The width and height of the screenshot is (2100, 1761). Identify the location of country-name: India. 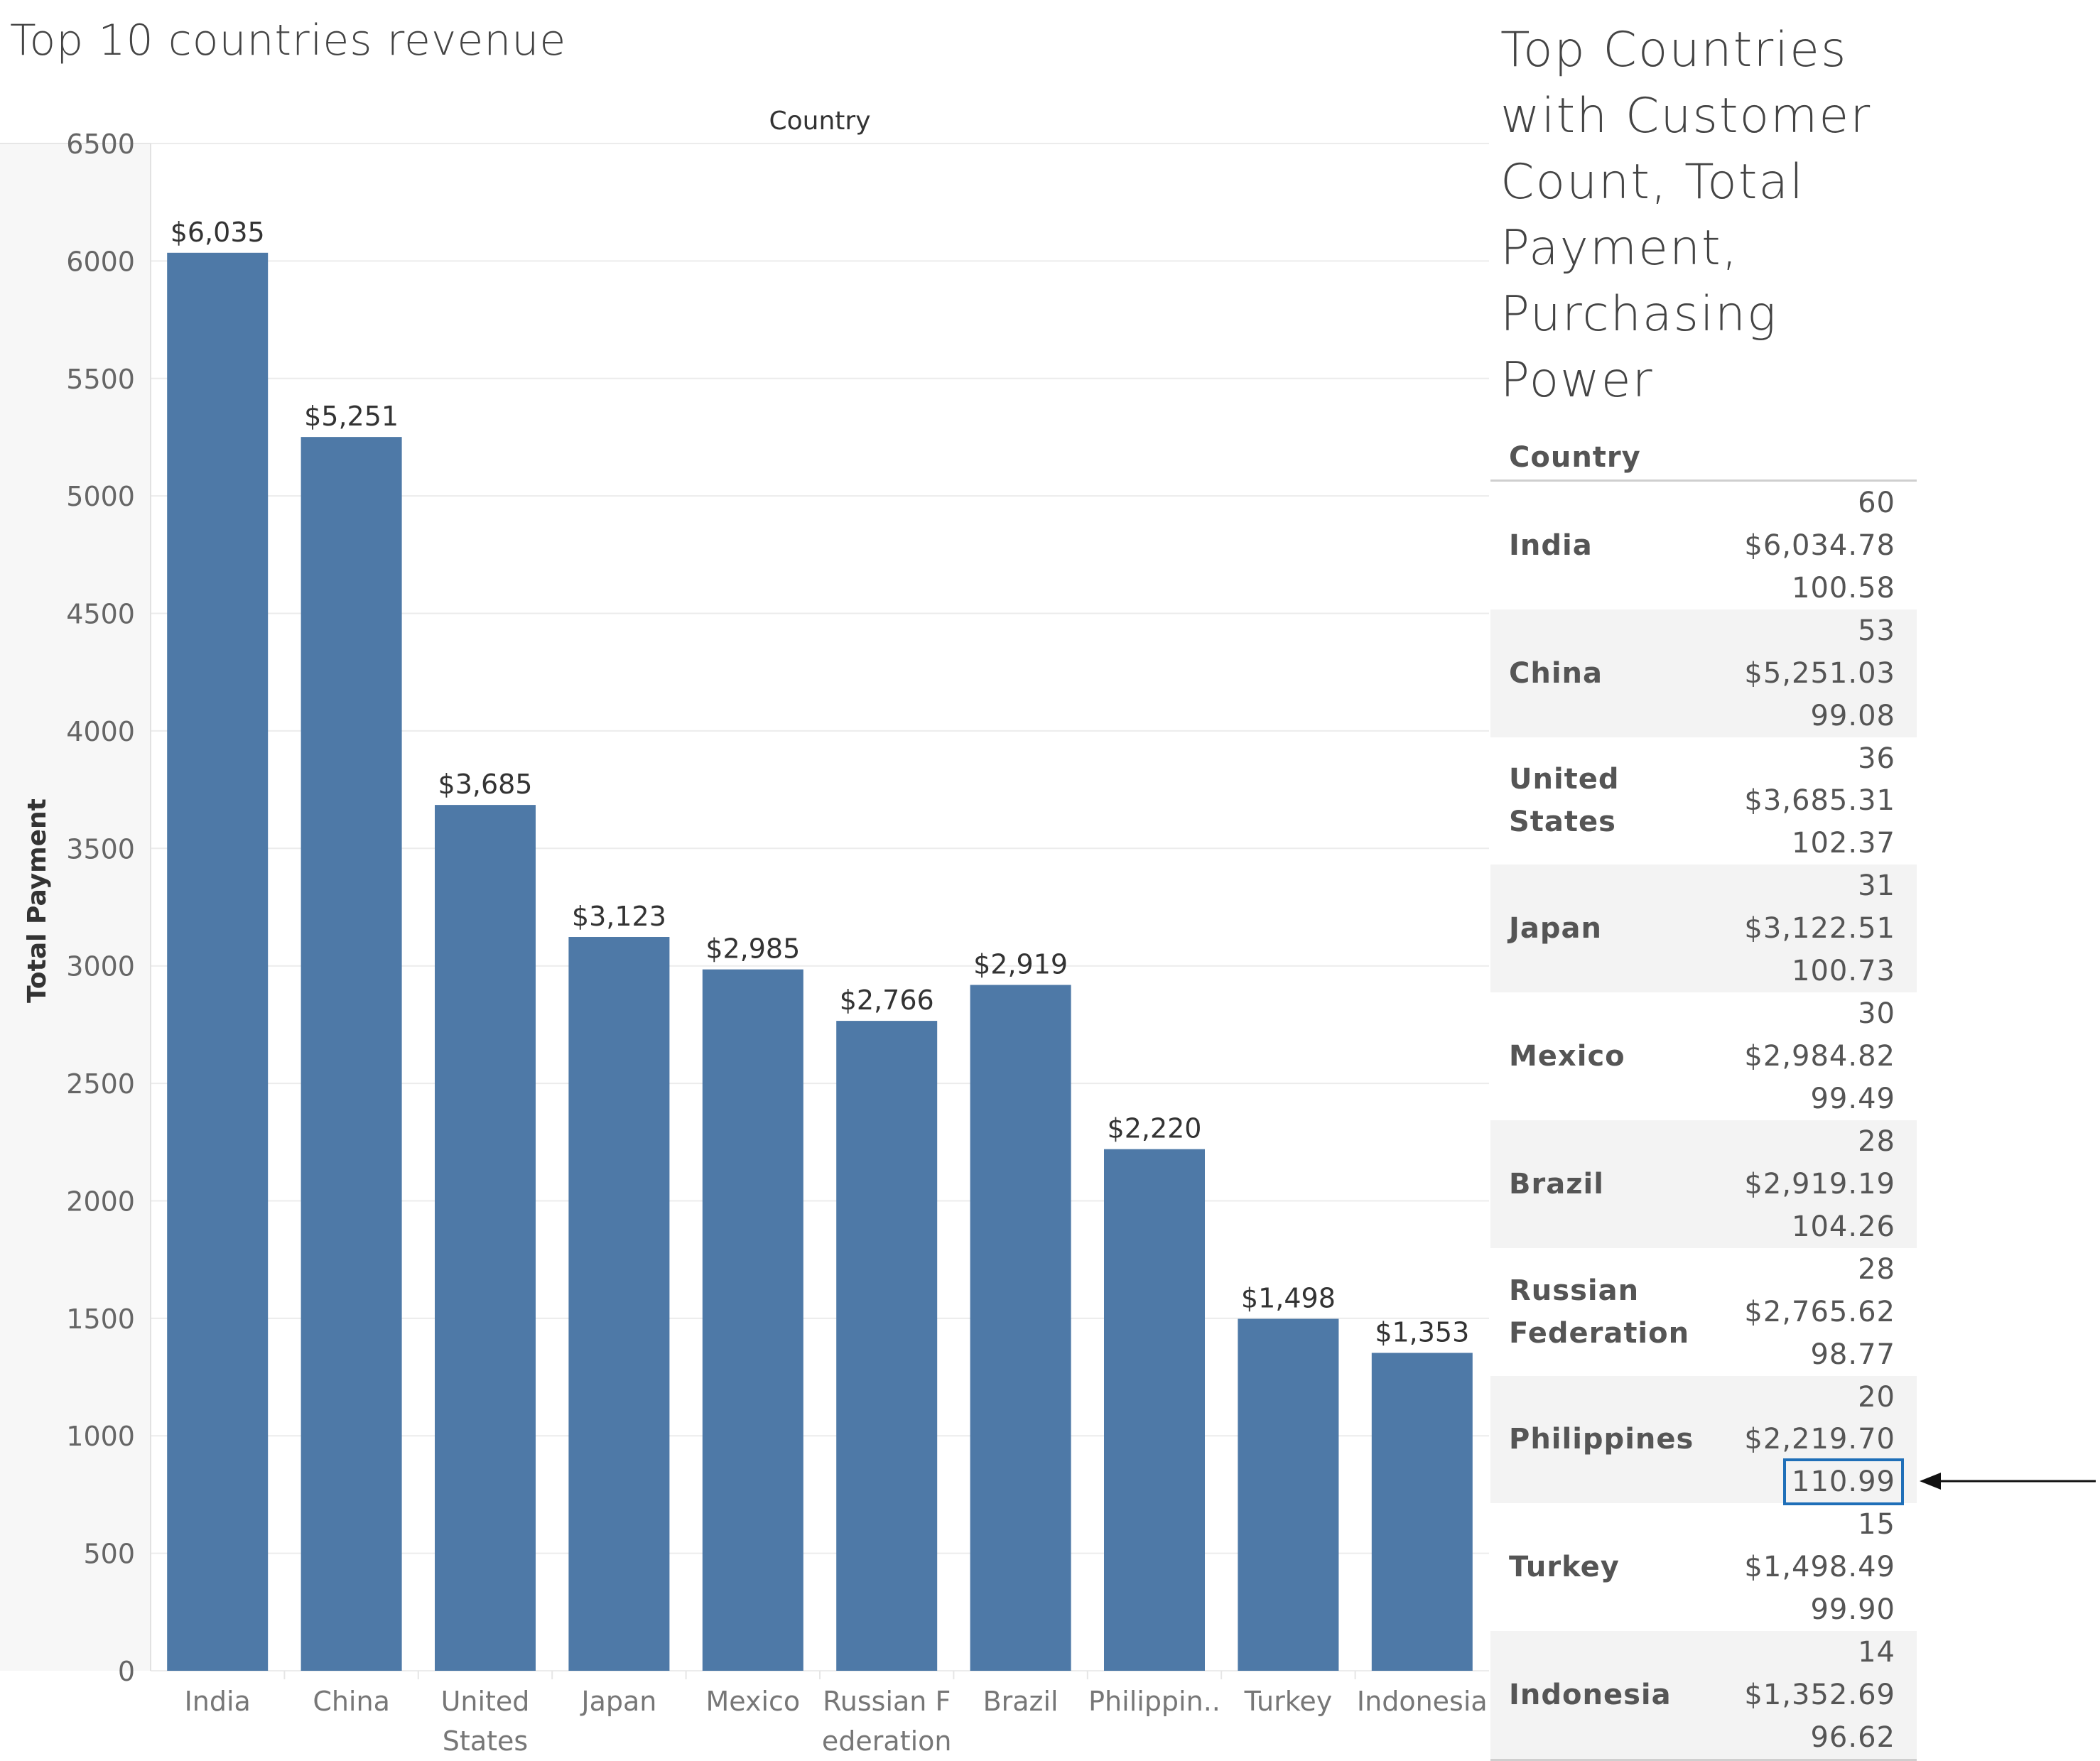
(1551, 546).